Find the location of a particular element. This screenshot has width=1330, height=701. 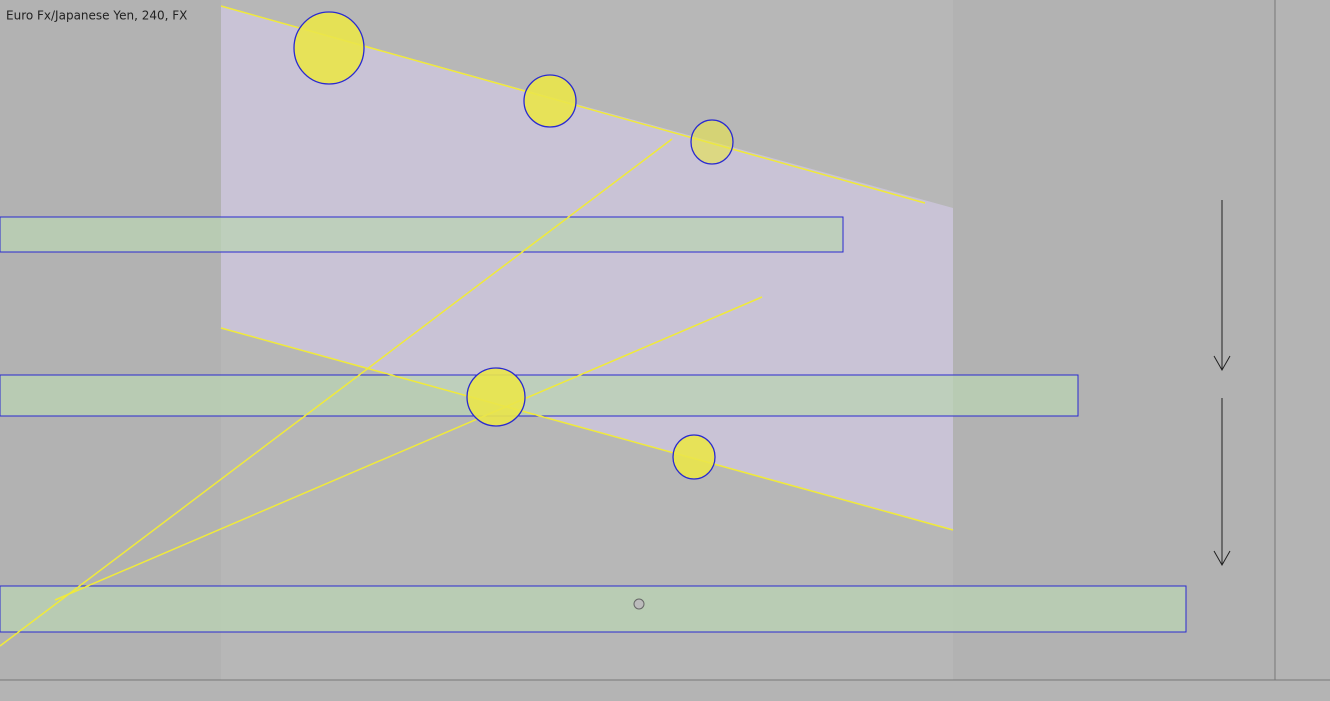

chart-title: Euro Fx/Japanese Yen, 240, FX is located at coordinates (96, 16).